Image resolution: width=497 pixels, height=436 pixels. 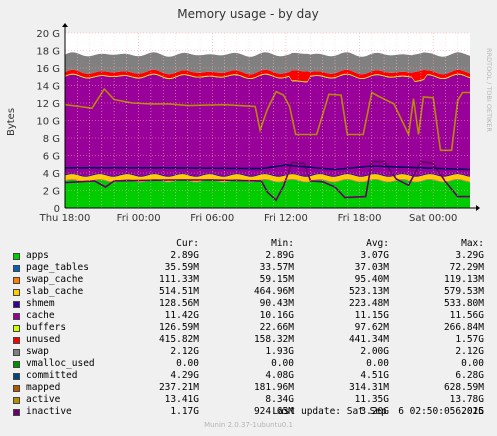 What do you see at coordinates (11, 122) in the screenshot?
I see `y-axis-label: Bytes` at bounding box center [11, 122].